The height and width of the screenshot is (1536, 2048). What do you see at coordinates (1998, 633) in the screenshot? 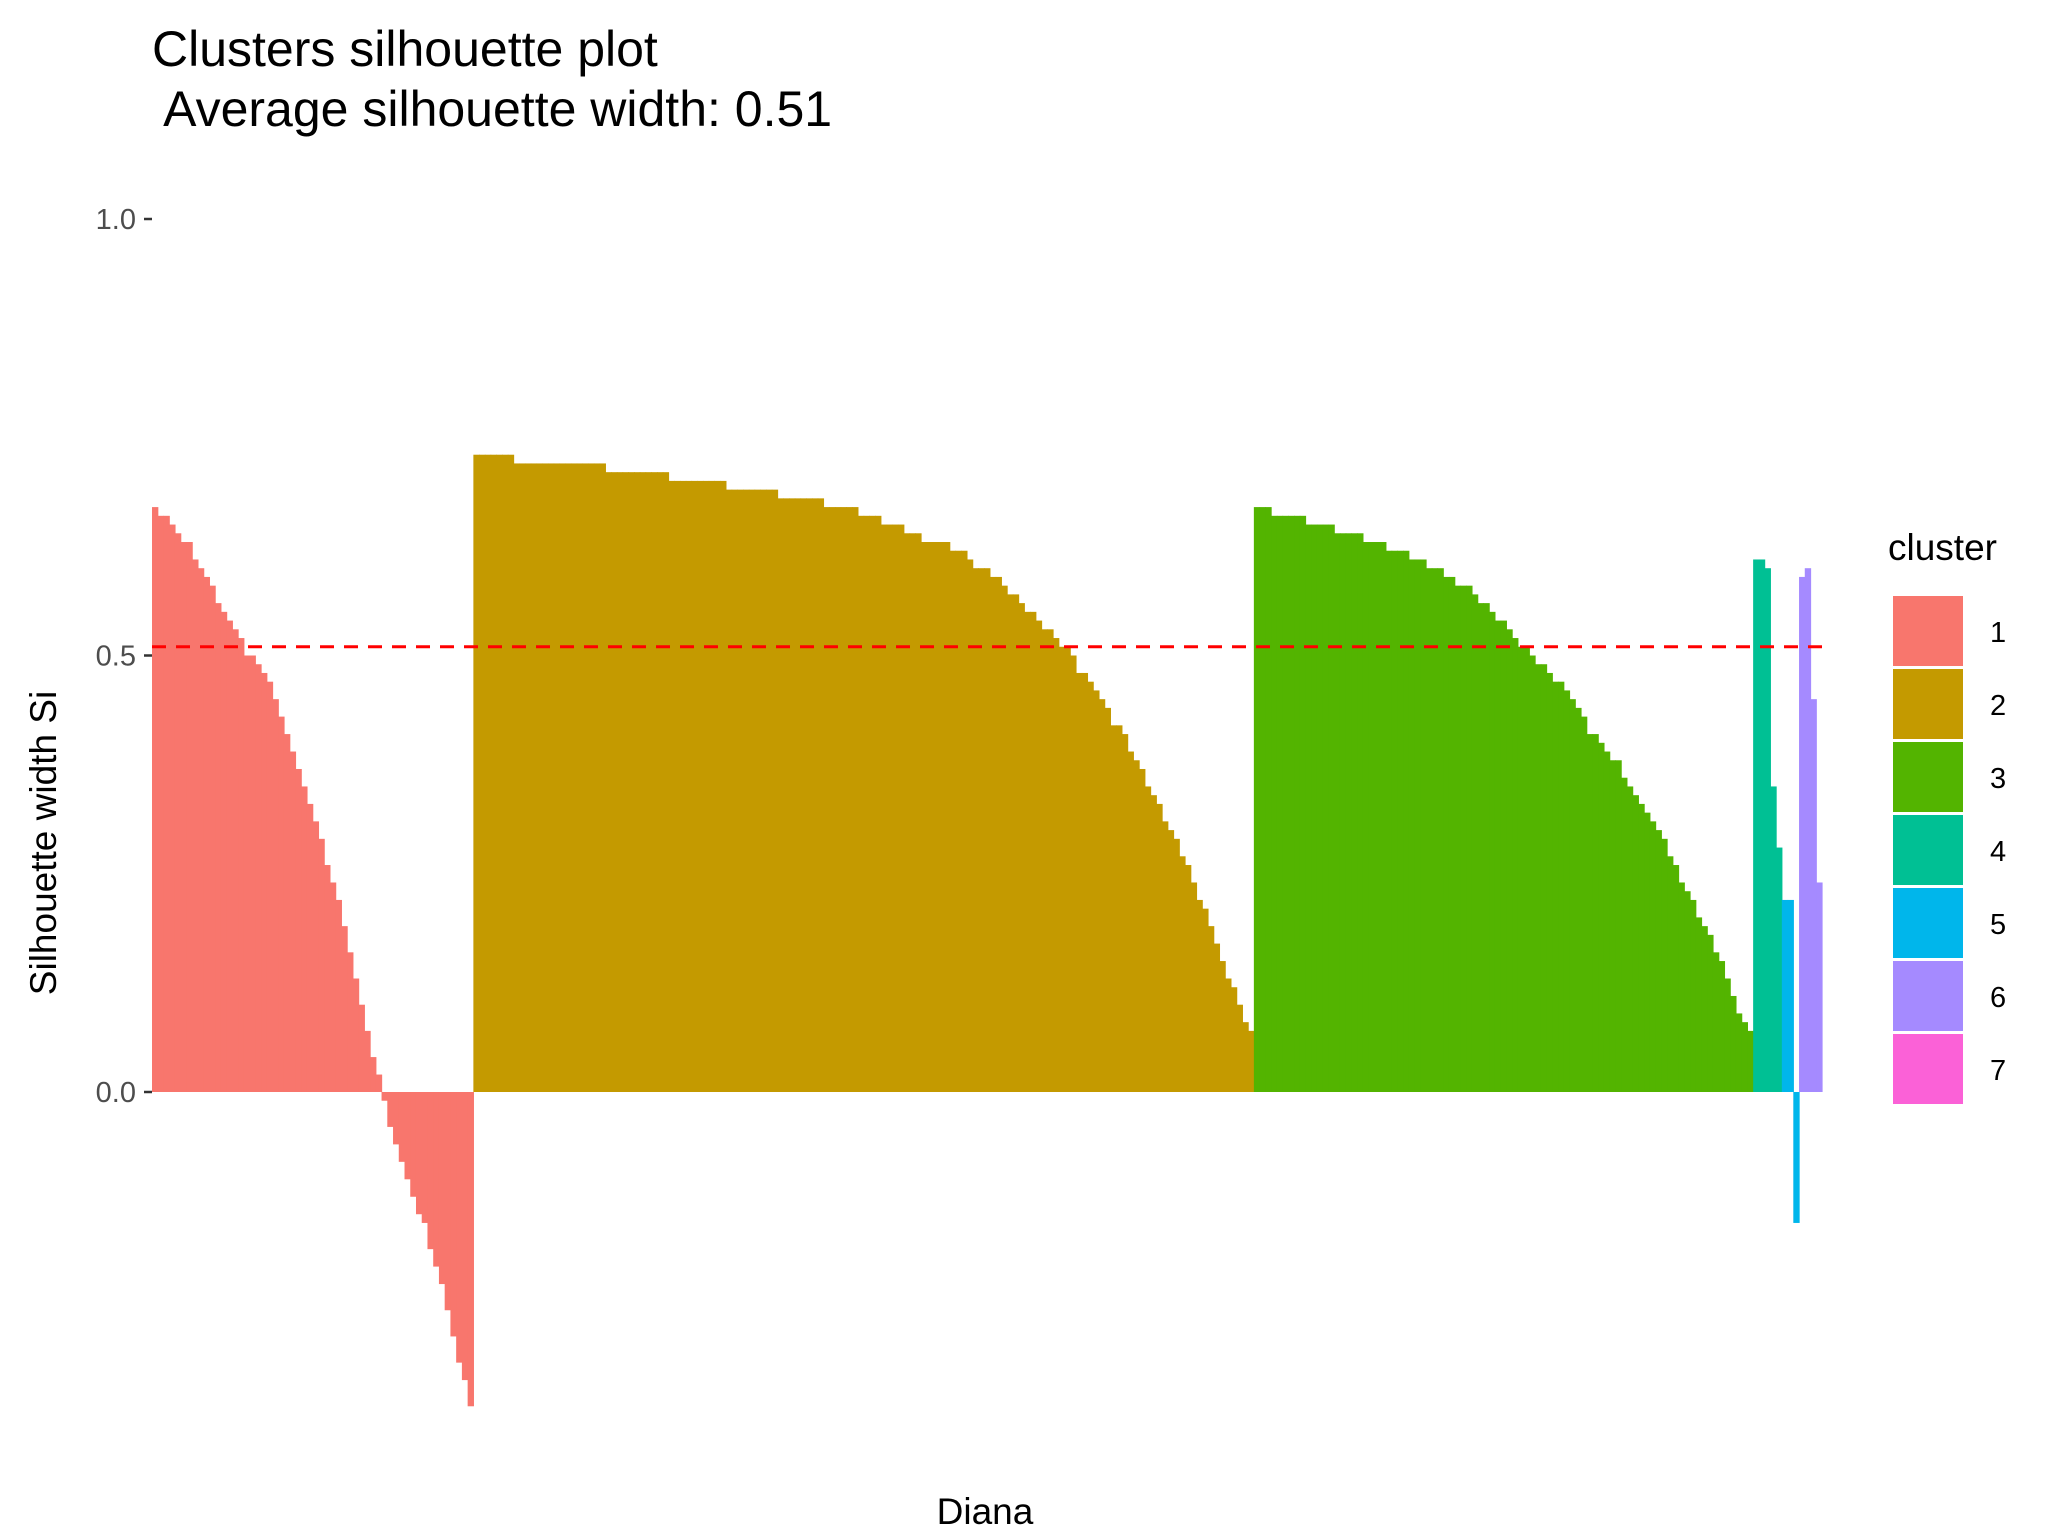
I see `legend-label-1: 1` at bounding box center [1998, 633].